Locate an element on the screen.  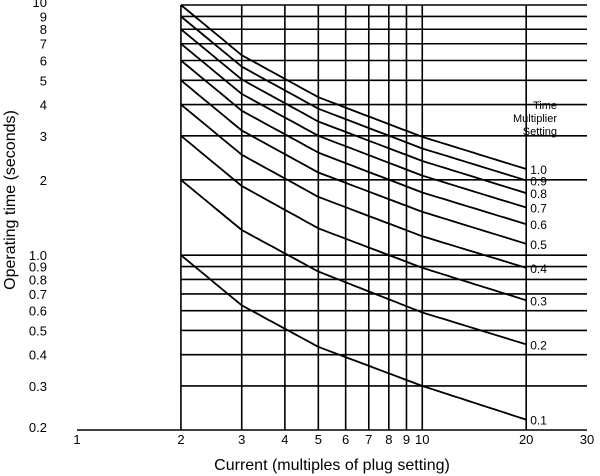
y-tick-4: 4 is located at coordinates (43, 105).